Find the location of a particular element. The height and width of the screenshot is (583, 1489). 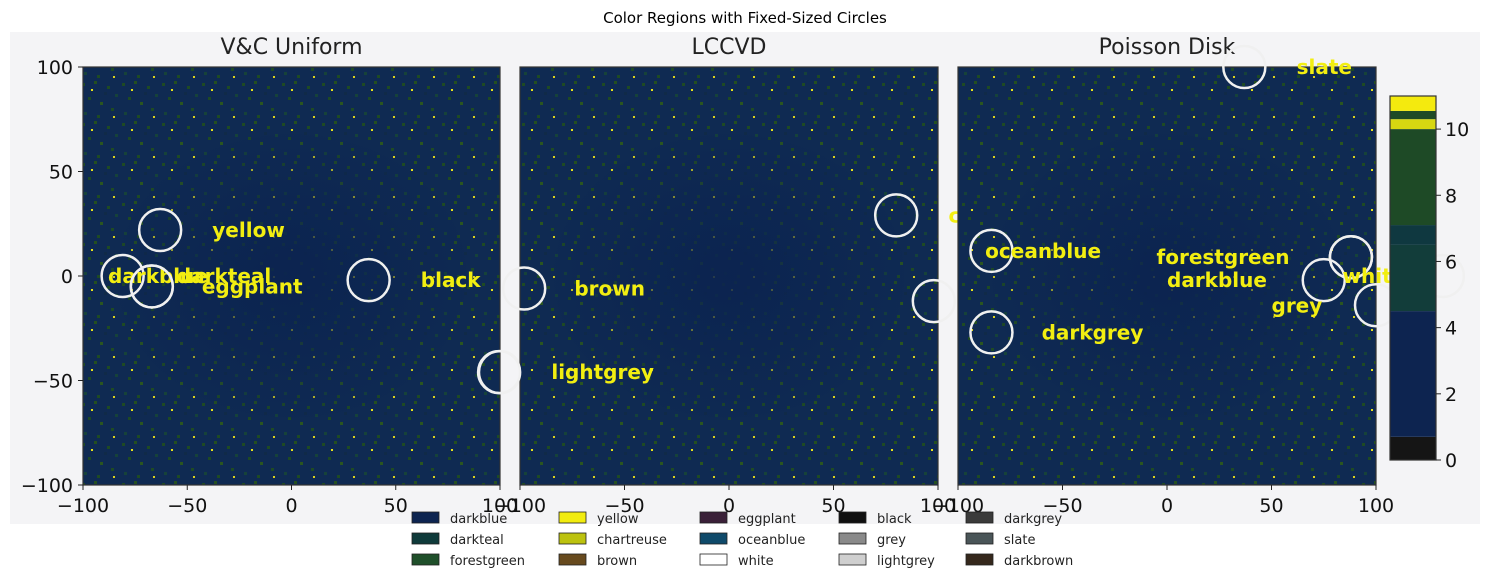

colorbar: 0 2 4 6 8 10 is located at coordinates (1429, 283).